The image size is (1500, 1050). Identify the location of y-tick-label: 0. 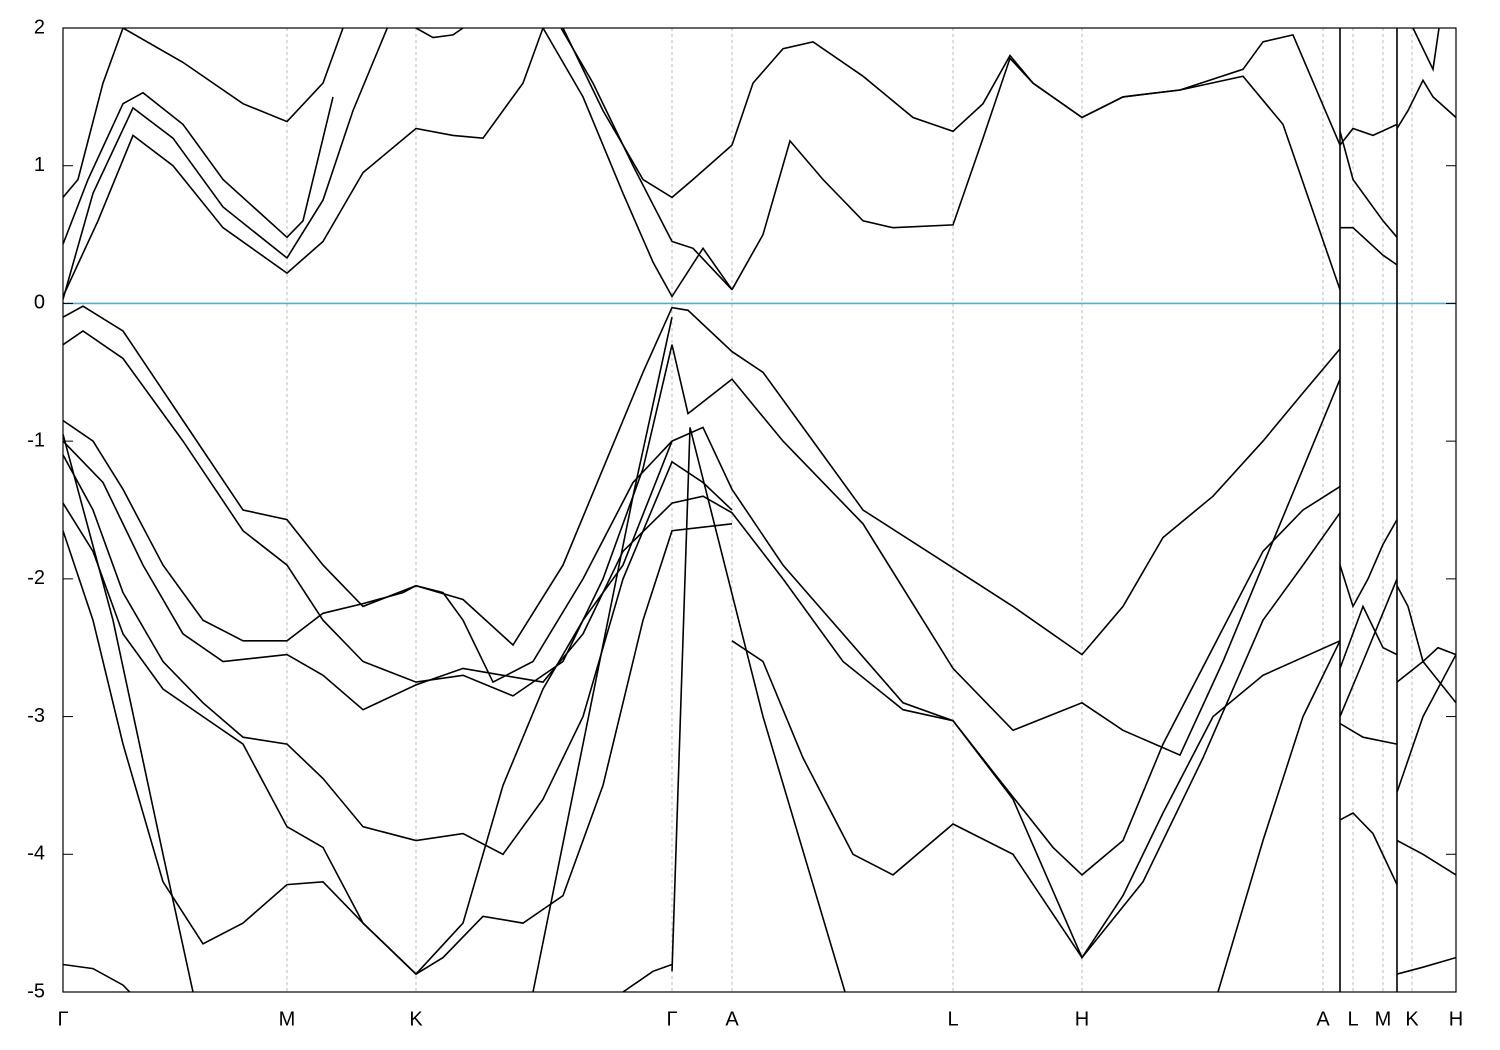
(39, 303).